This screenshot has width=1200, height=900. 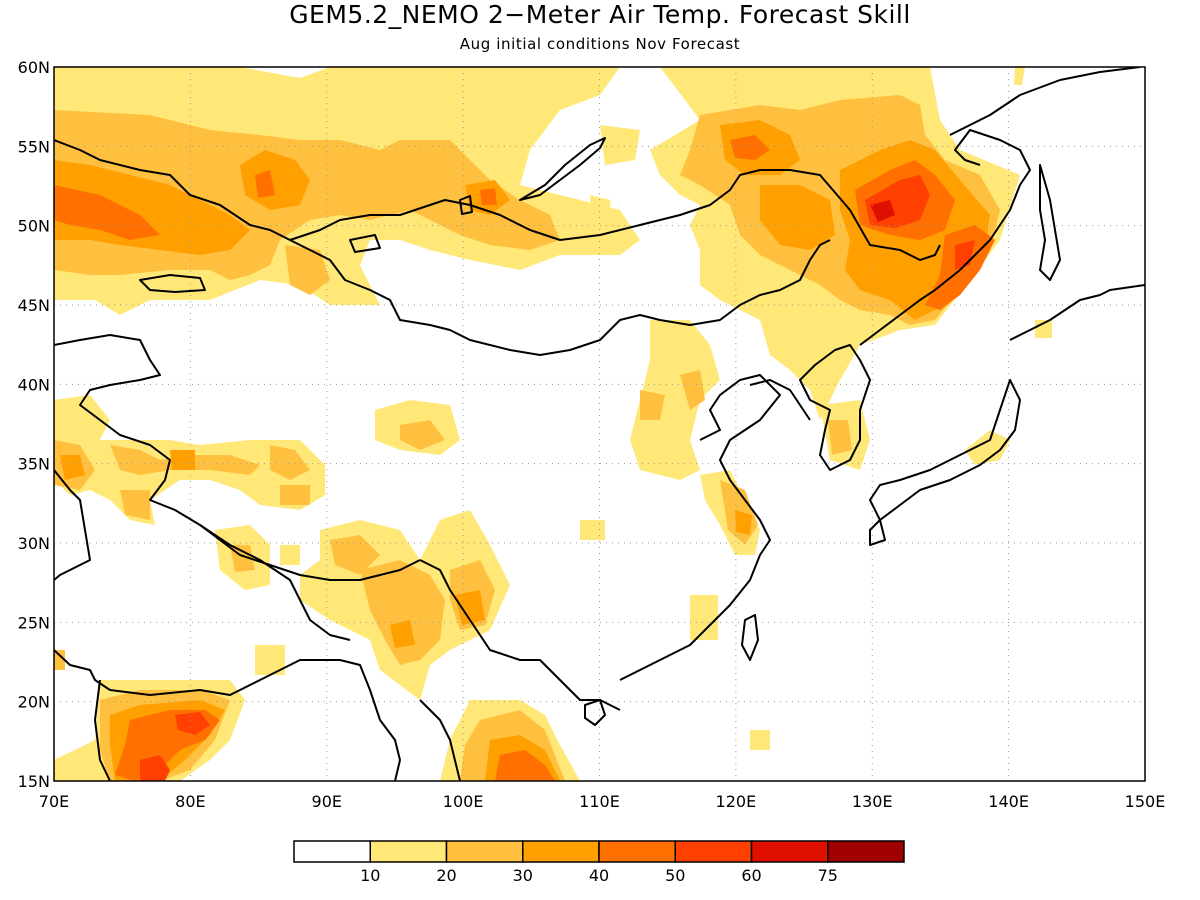 What do you see at coordinates (34, 543) in the screenshot?
I see `lat-tick-label: 30N` at bounding box center [34, 543].